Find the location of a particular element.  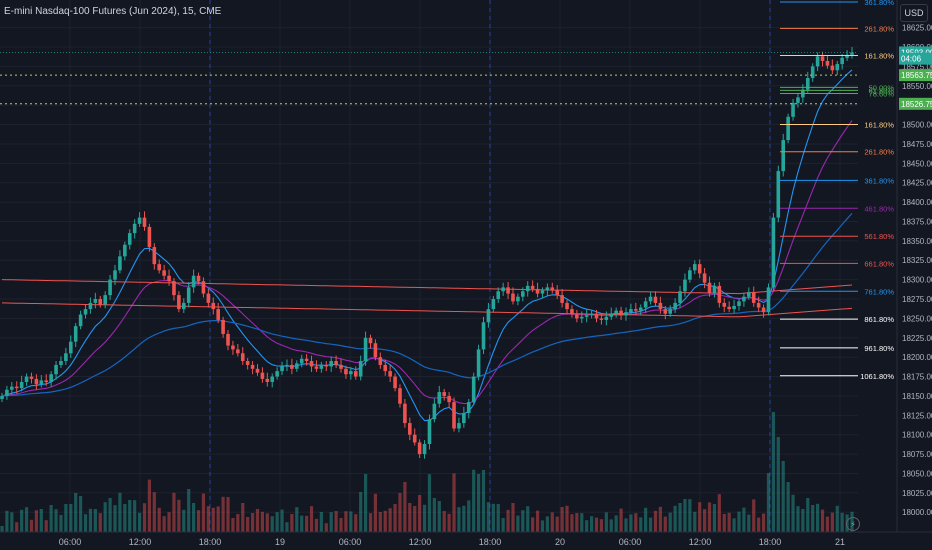

x-tick-label: 19 is located at coordinates (280, 542).